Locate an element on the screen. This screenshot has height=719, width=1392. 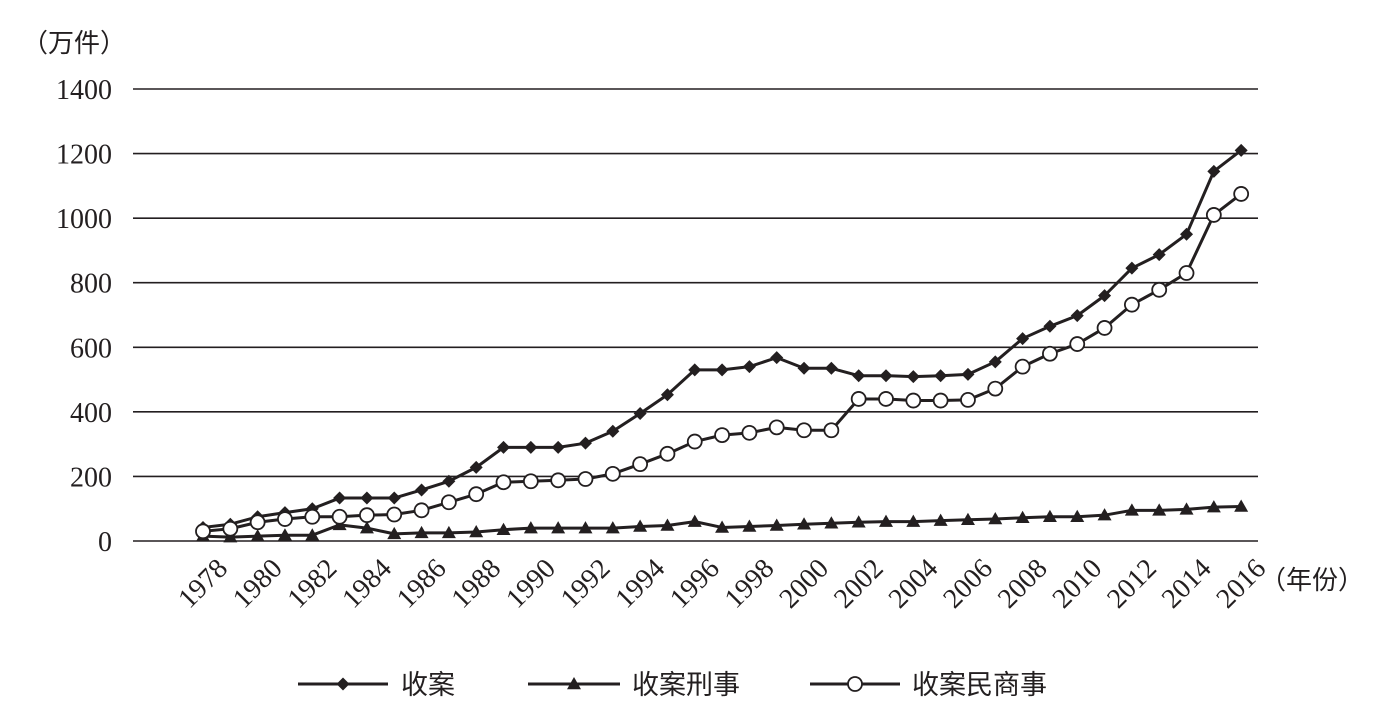
x-tick-label: 1980 is located at coordinates (258, 584).